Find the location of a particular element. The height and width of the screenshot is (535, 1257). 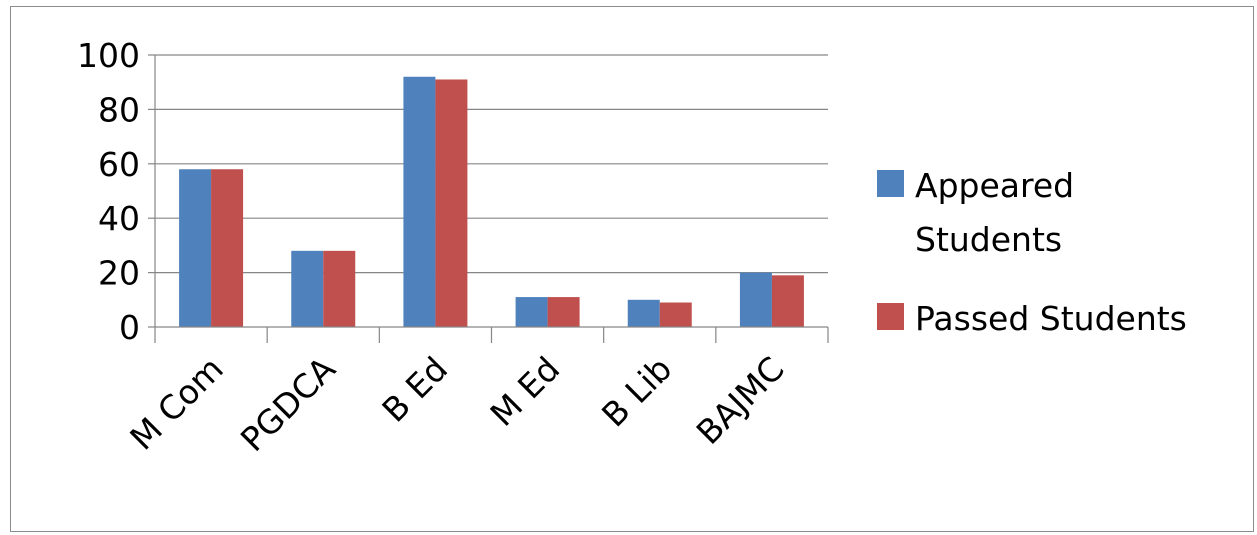

legend: Appeared Students Passed Students is located at coordinates (1032, 252).